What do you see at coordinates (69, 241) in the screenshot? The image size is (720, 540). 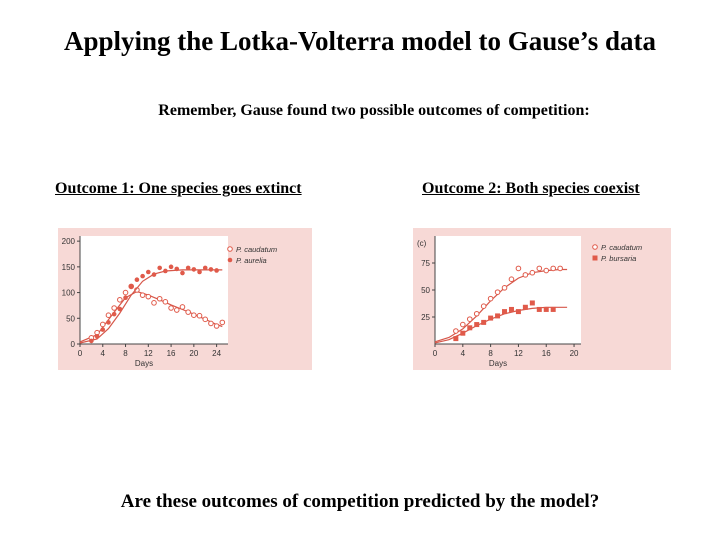 I see `y-tick-label: 200` at bounding box center [69, 241].